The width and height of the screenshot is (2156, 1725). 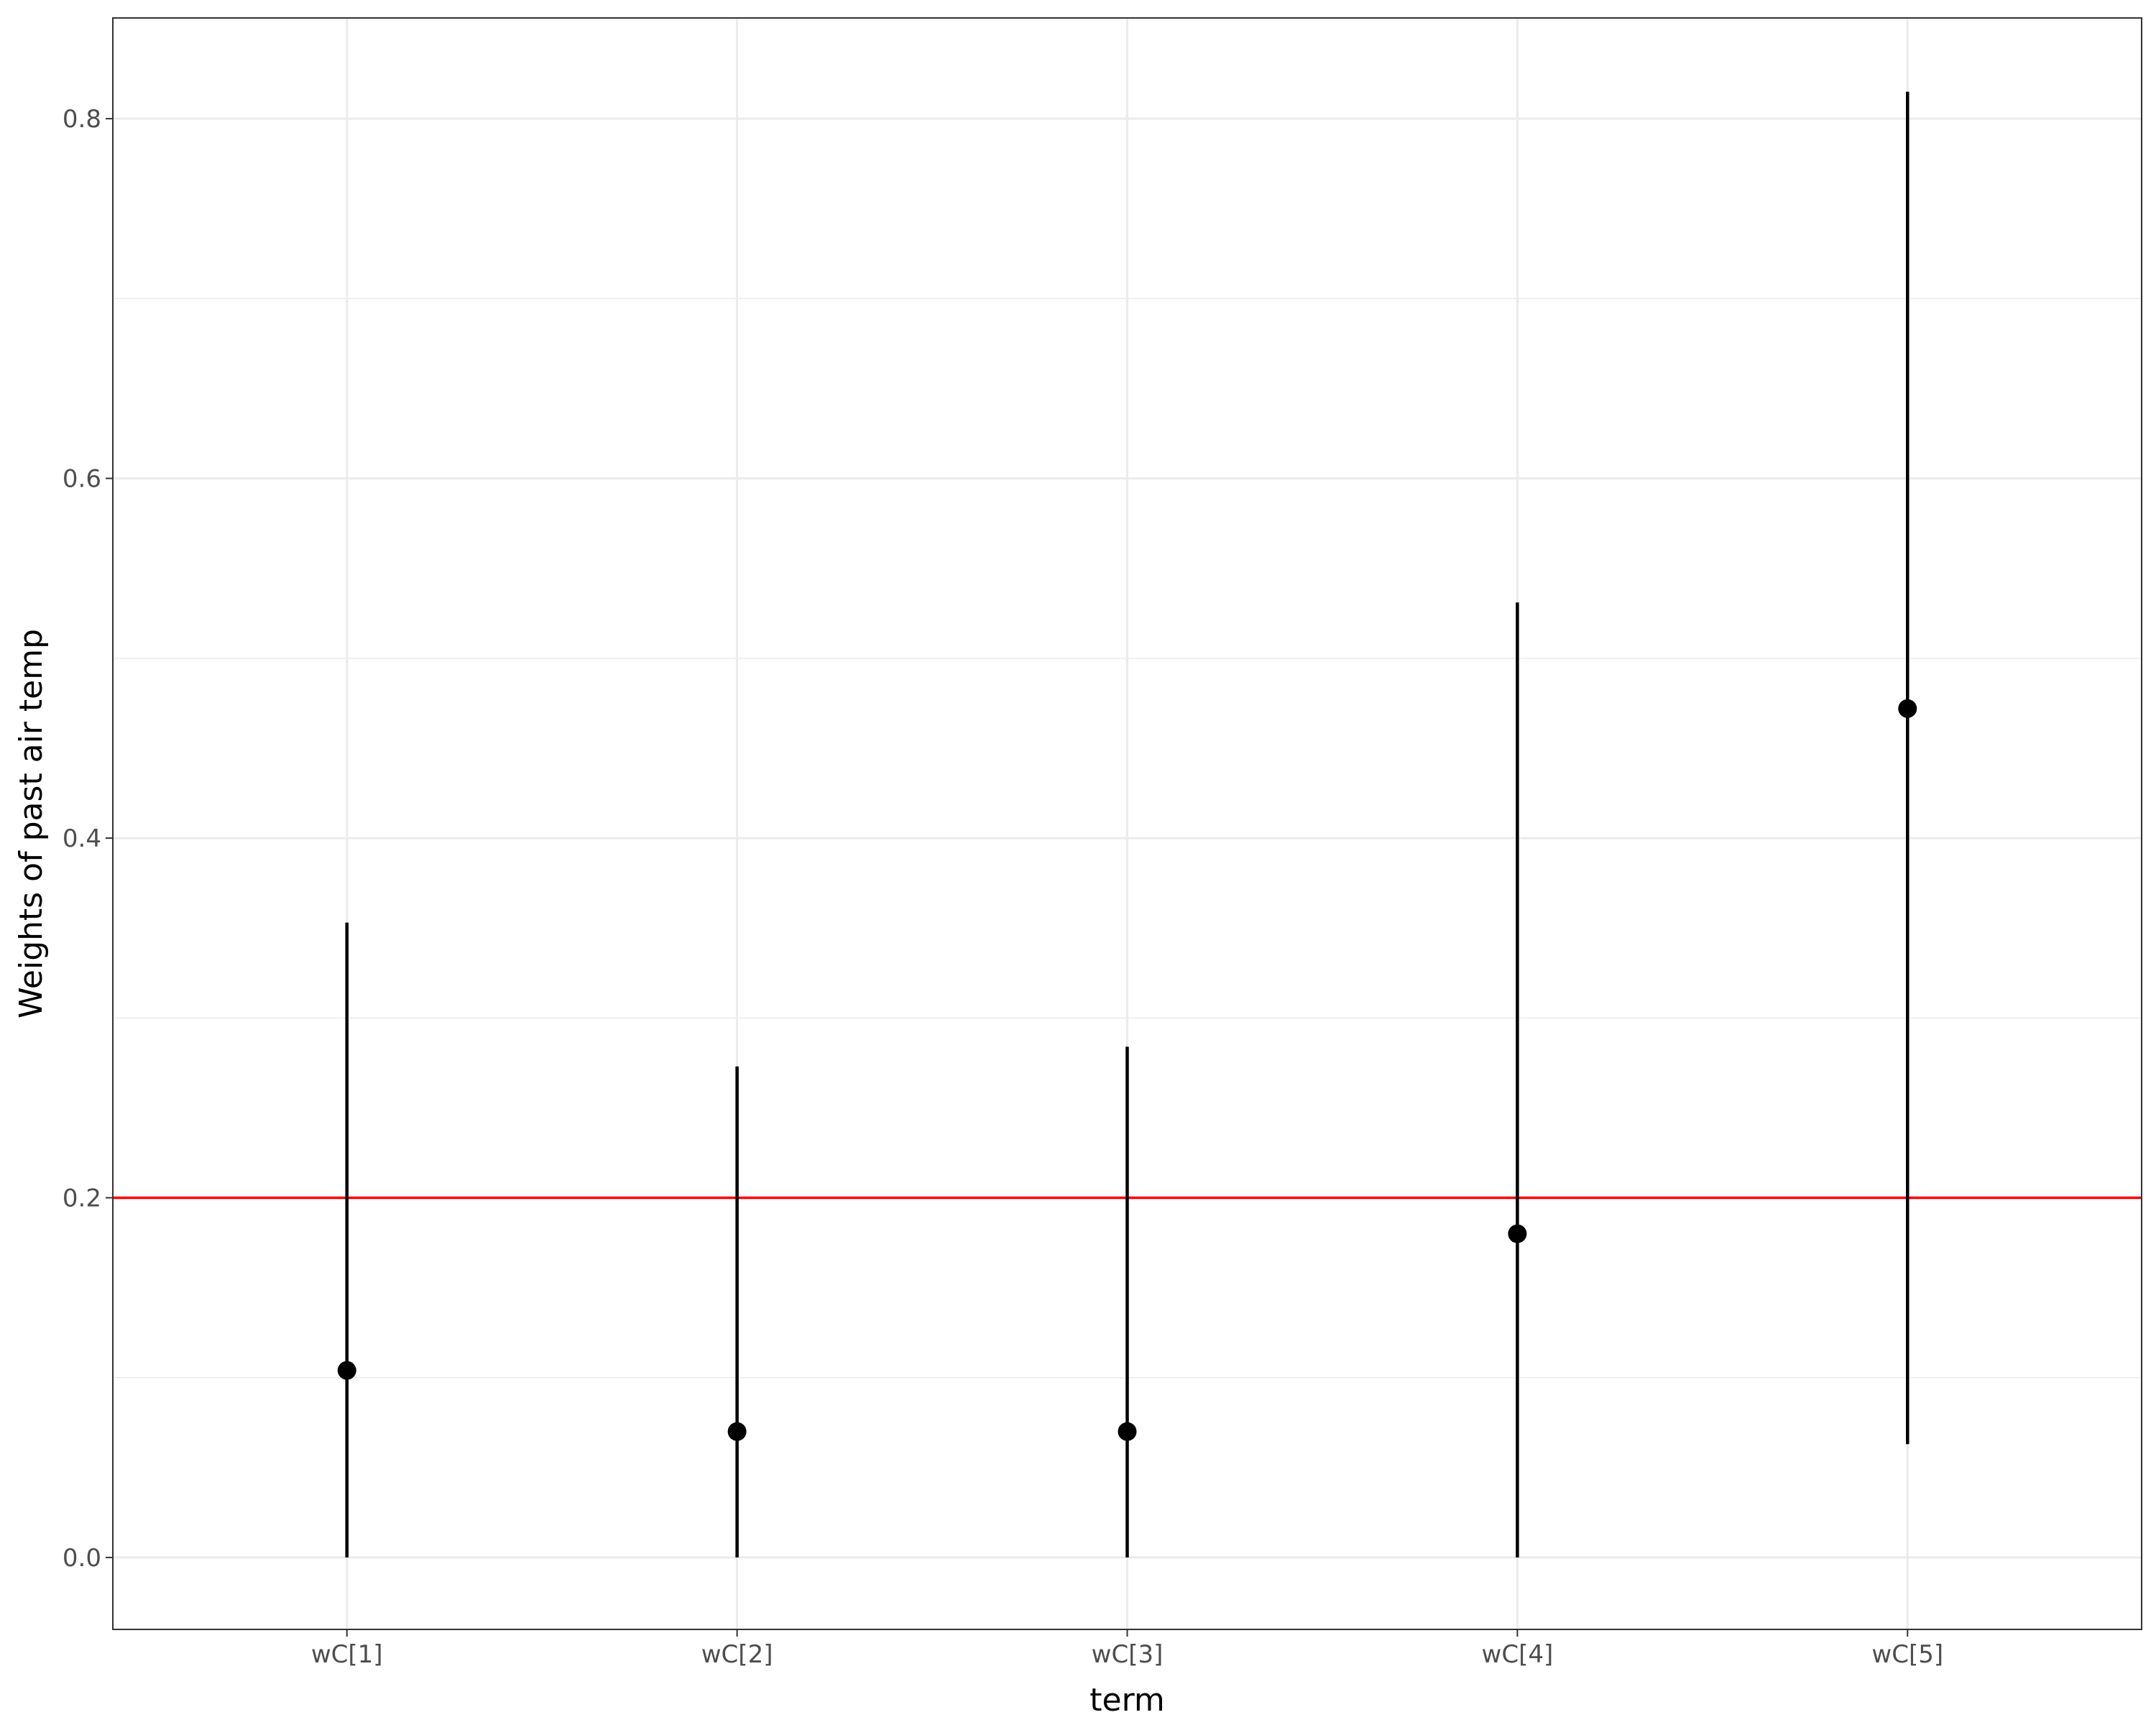 I want to click on x-tick-label: wC[3], so click(x=1128, y=1654).